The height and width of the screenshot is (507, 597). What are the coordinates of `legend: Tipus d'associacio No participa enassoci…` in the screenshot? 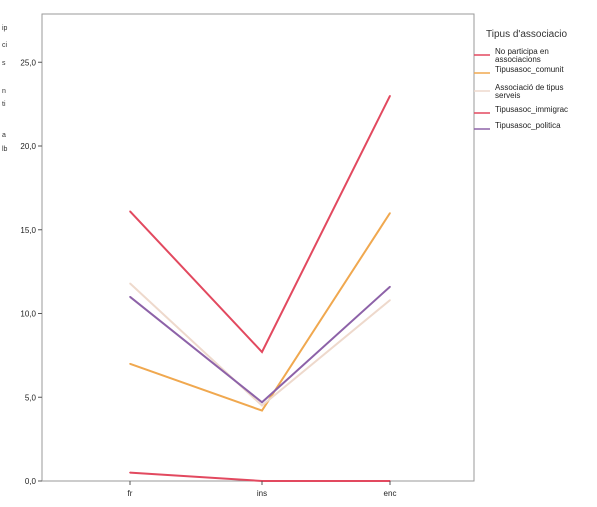 It's located at (521, 79).